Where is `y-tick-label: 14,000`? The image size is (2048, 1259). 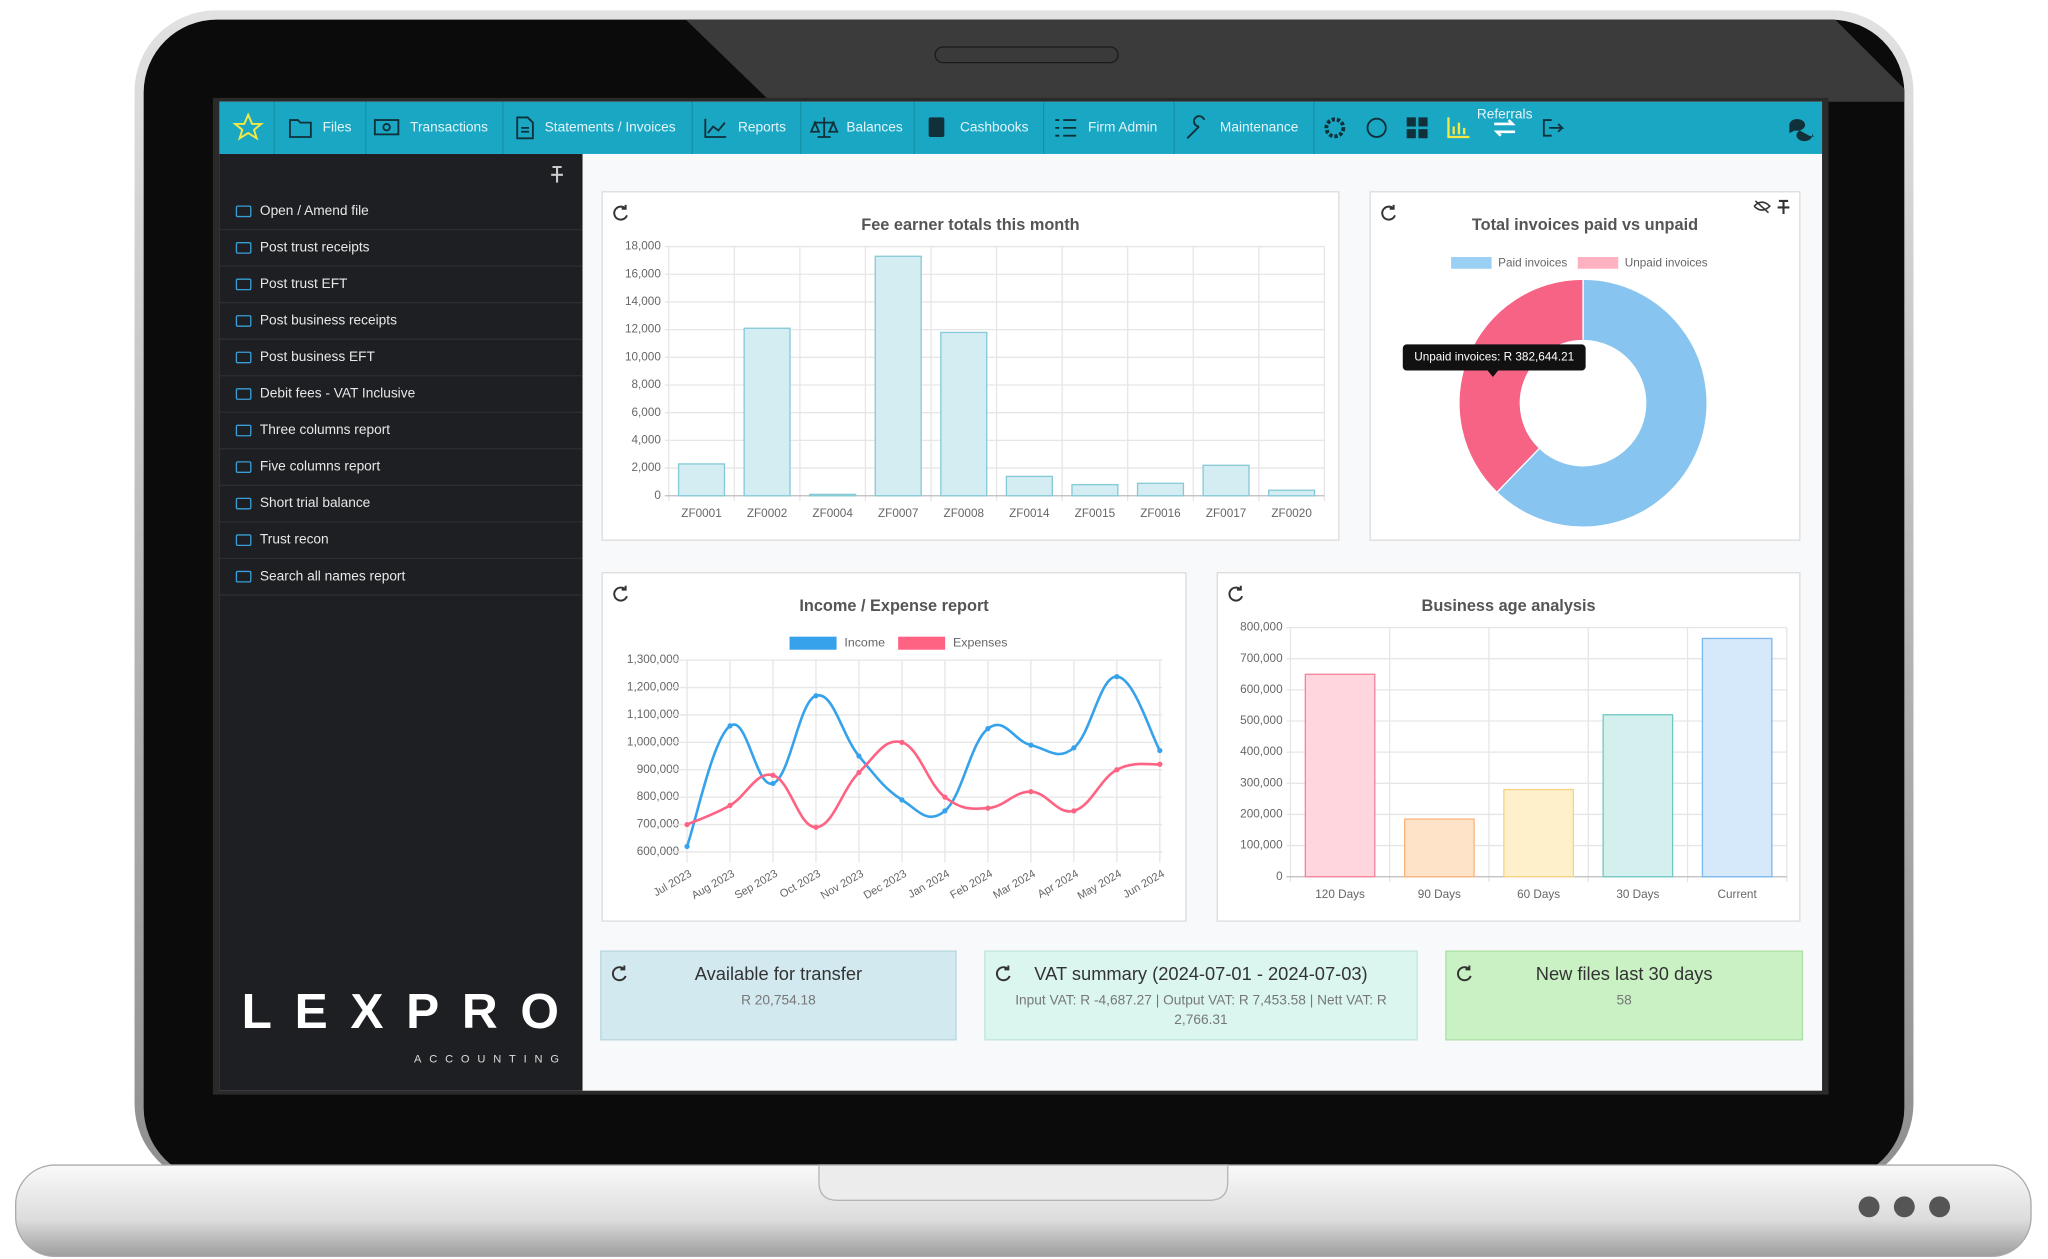 y-tick-label: 14,000 is located at coordinates (643, 301).